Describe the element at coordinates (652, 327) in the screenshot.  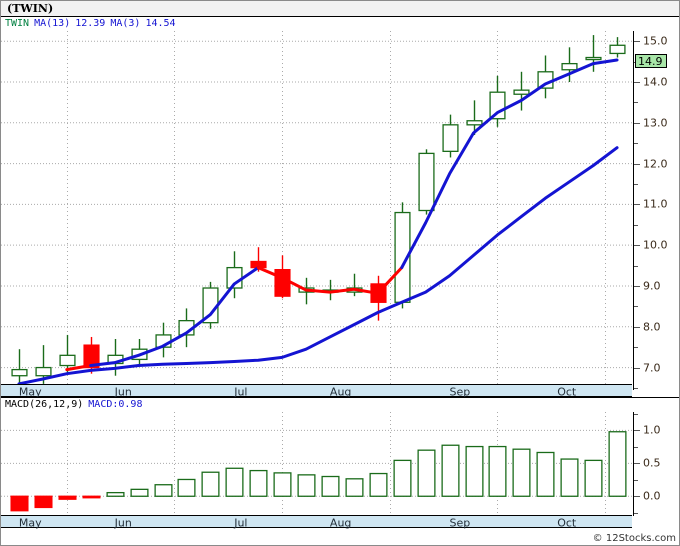
I see `price-tick-label: 8.0` at that location.